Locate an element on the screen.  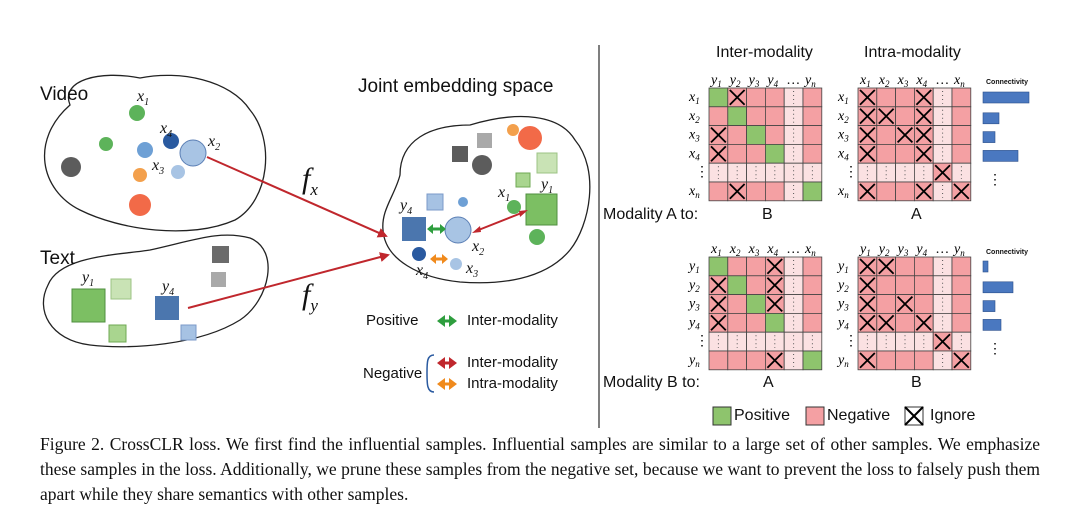
sub-label-a: A is located at coordinates (916, 214).